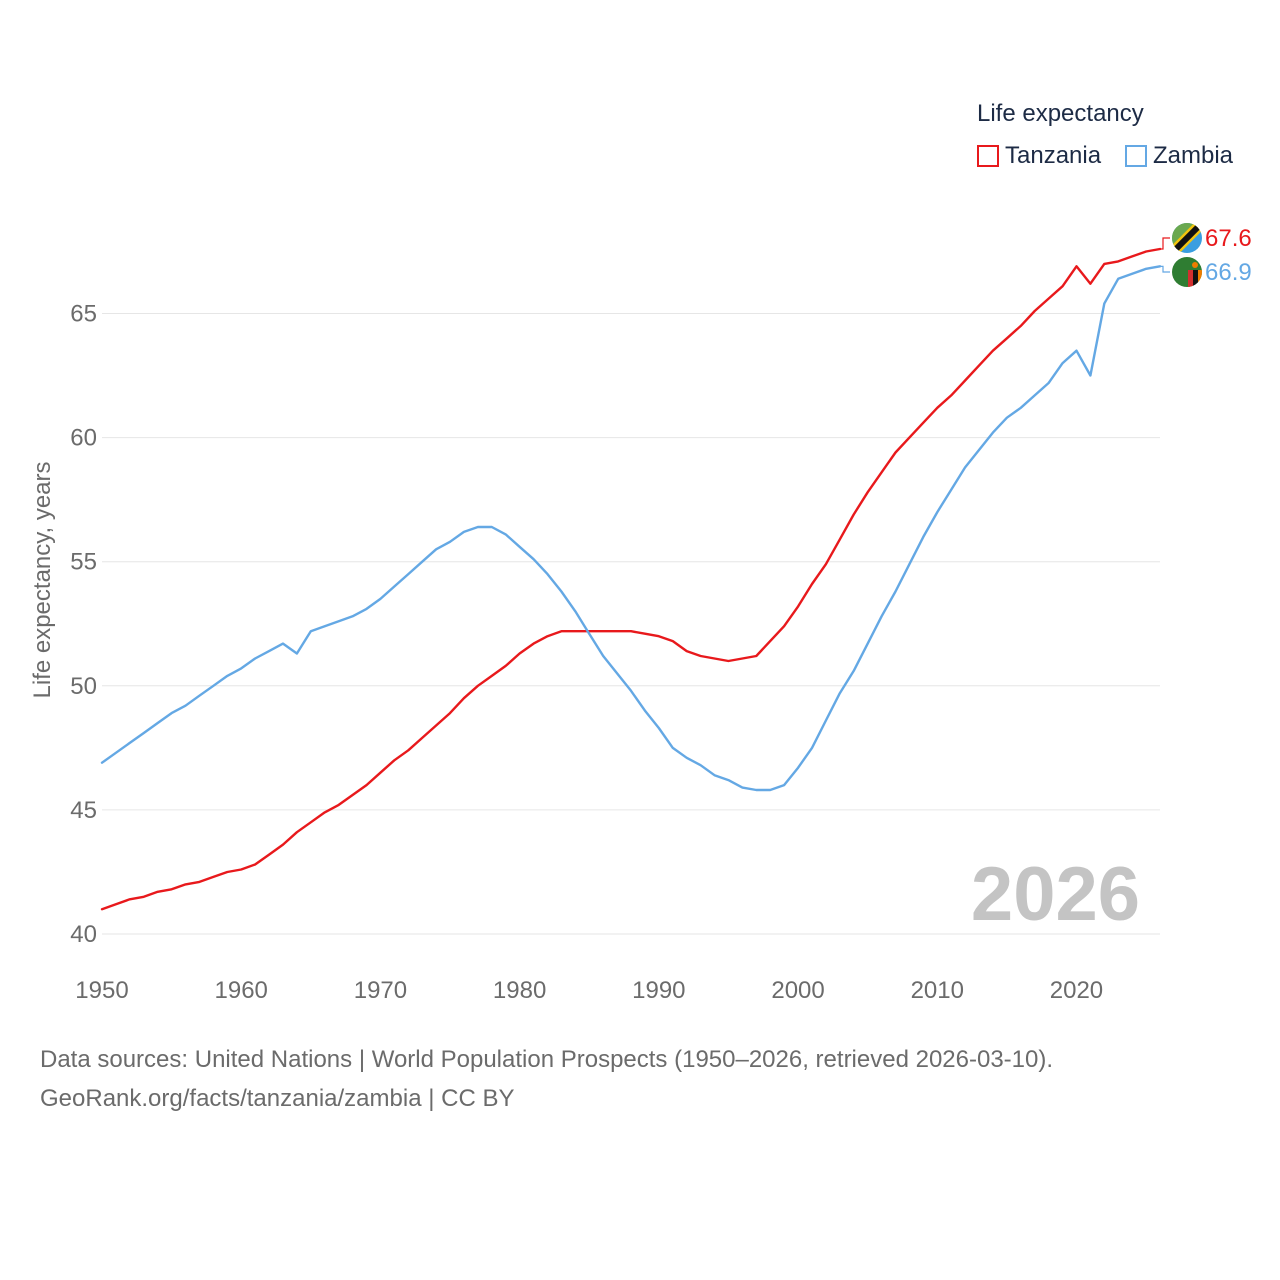 The width and height of the screenshot is (1280, 1280). Describe the element at coordinates (1060, 113) in the screenshot. I see `legend-title: Life expectancy` at that location.